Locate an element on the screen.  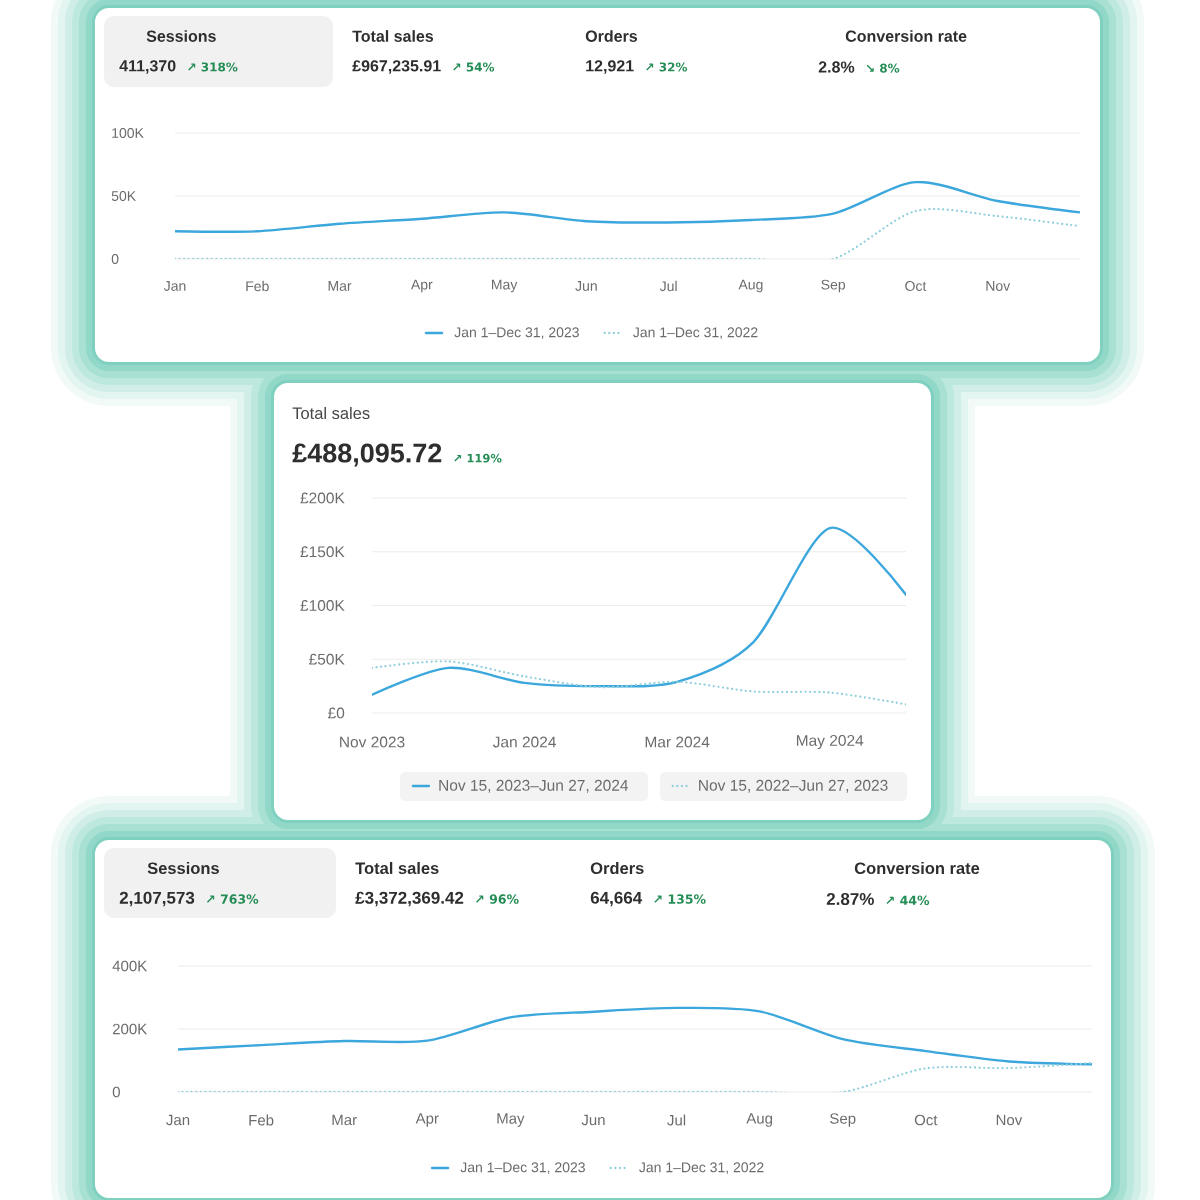
text: ↗ 44% is located at coordinates (908, 900).